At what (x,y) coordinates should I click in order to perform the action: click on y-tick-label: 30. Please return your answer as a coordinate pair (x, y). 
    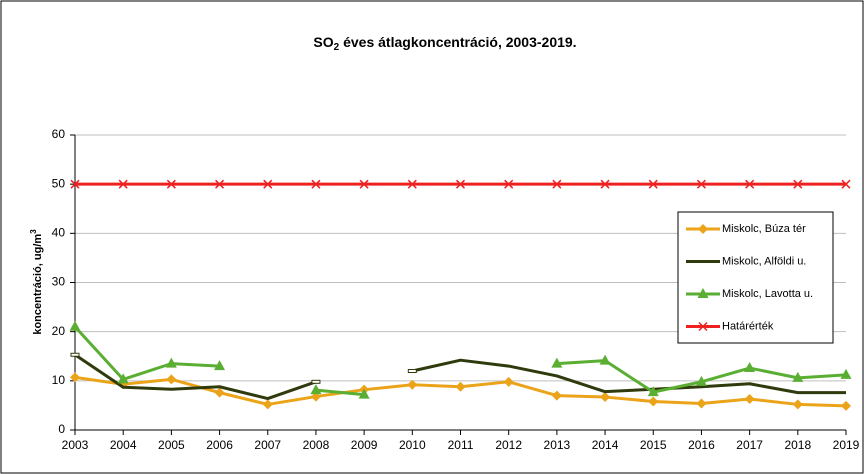
    Looking at the image, I should click on (59, 282).